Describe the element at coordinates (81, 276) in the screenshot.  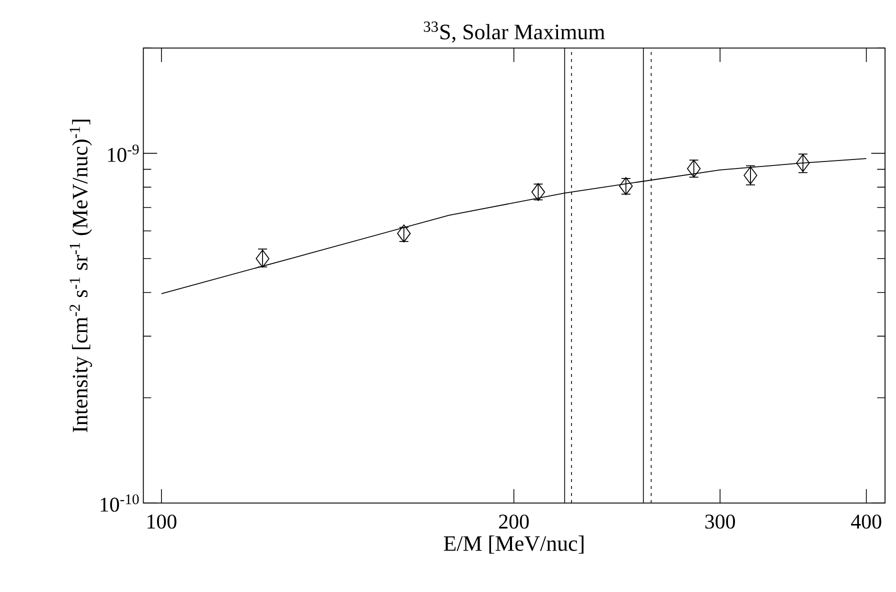
I see `text: Intensity [cm$^{-2}$ s$^{-1}$ sr$^{-1}$ (MeV/nuc)$^{-1}$]` at that location.